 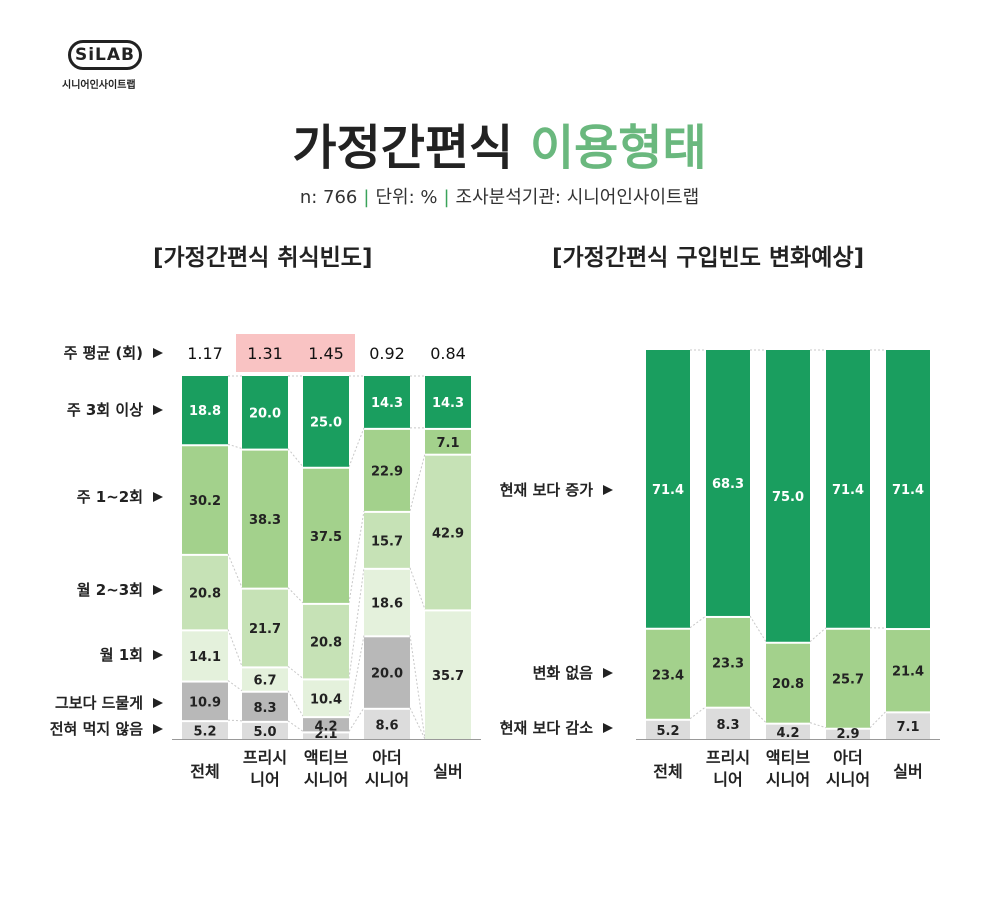 I want to click on data-label: 25.7, so click(x=848, y=680).